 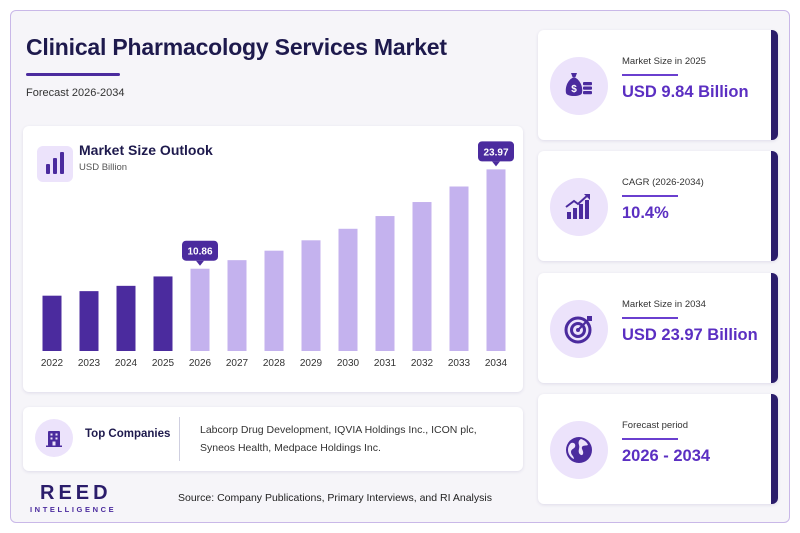 I want to click on x-tick-label: 2033, so click(x=459, y=363).